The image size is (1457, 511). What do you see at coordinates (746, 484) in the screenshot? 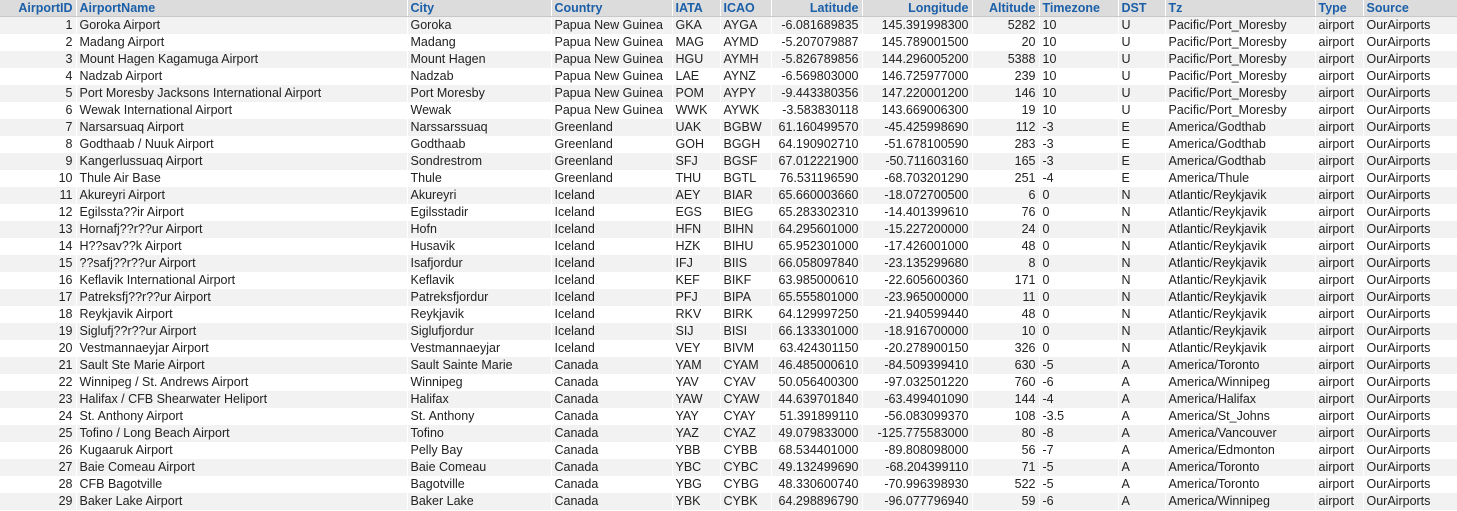
I see `cell-icao: CYBG` at bounding box center [746, 484].